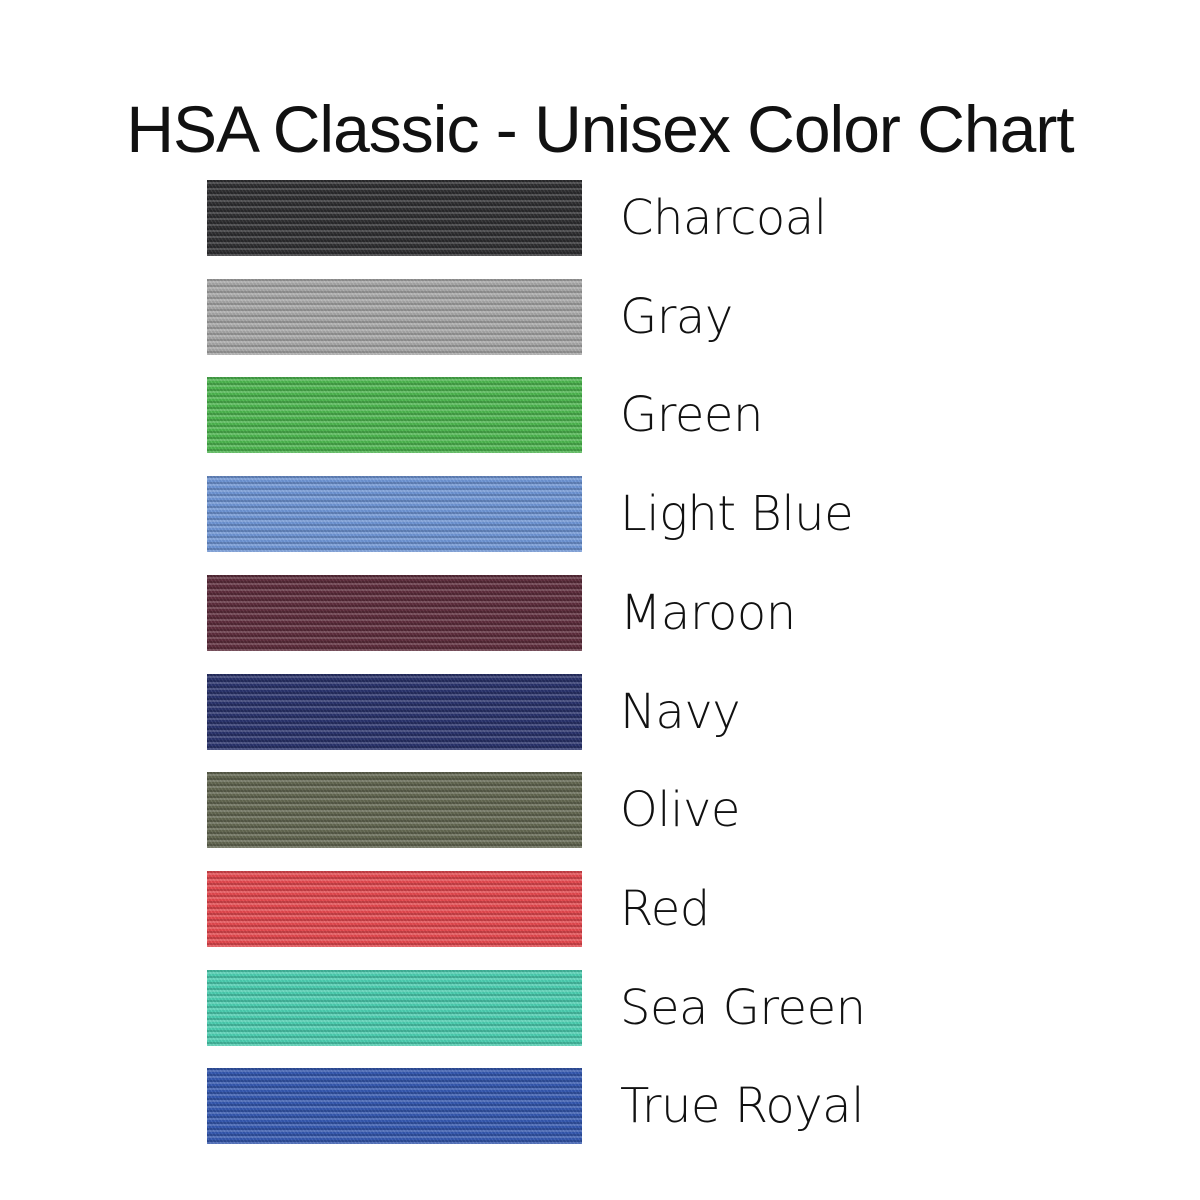  What do you see at coordinates (743, 1007) in the screenshot?
I see `color-label: Sea Green` at bounding box center [743, 1007].